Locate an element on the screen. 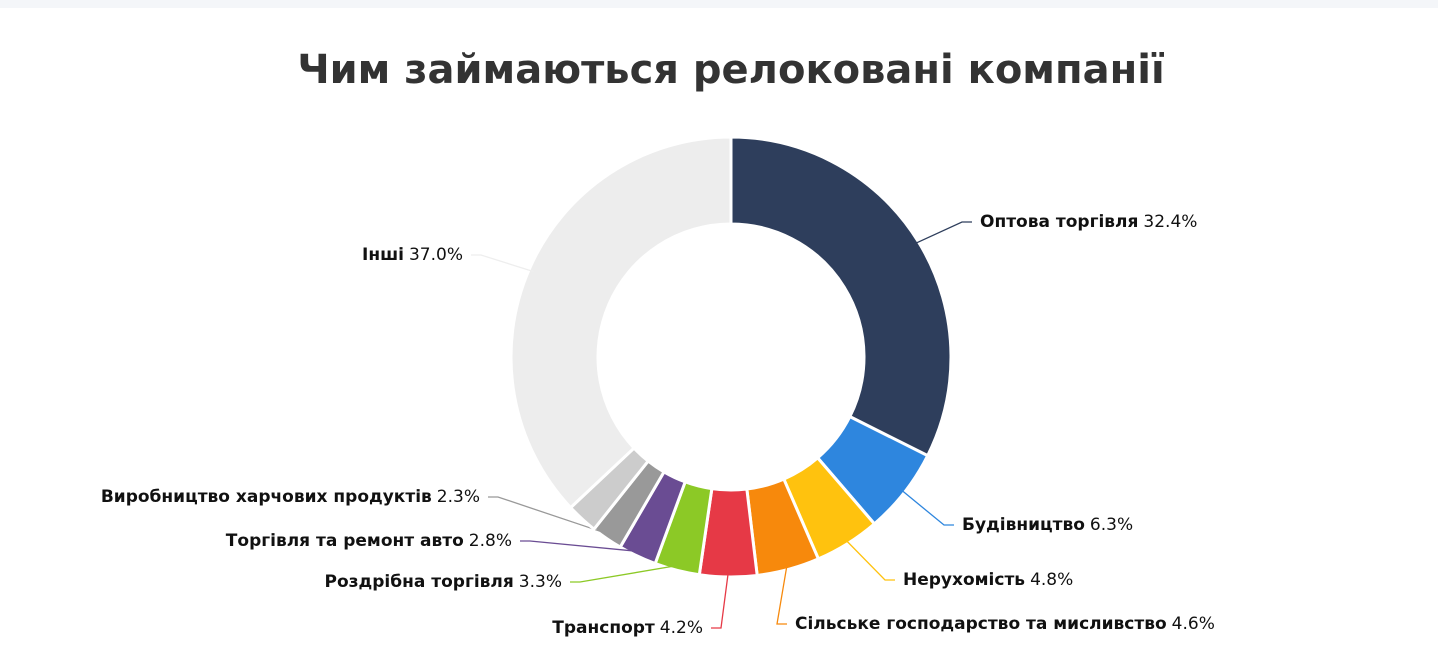 The height and width of the screenshot is (670, 1438). label-name: Торгівля та ремонт авто is located at coordinates (345, 541).